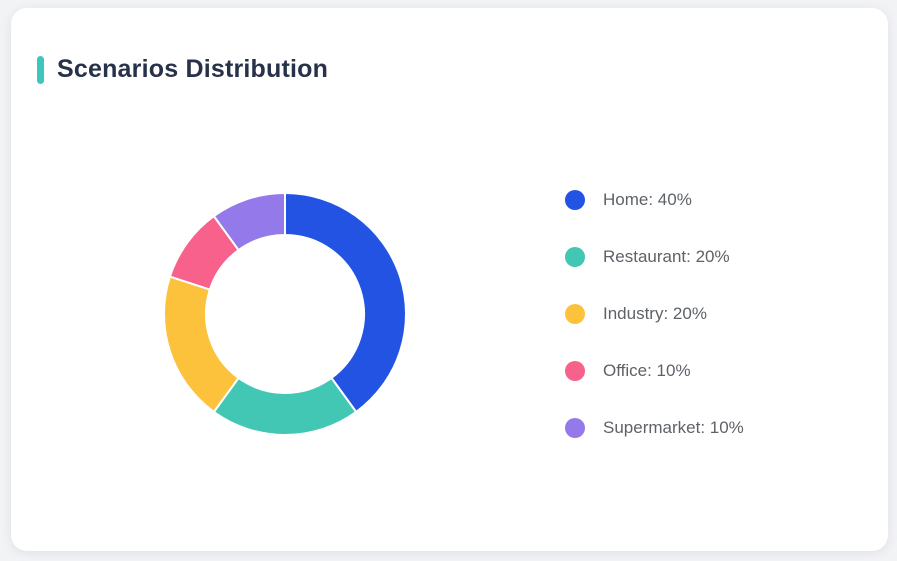  What do you see at coordinates (193, 69) in the screenshot?
I see `page-title: Scenarios Distribution` at bounding box center [193, 69].